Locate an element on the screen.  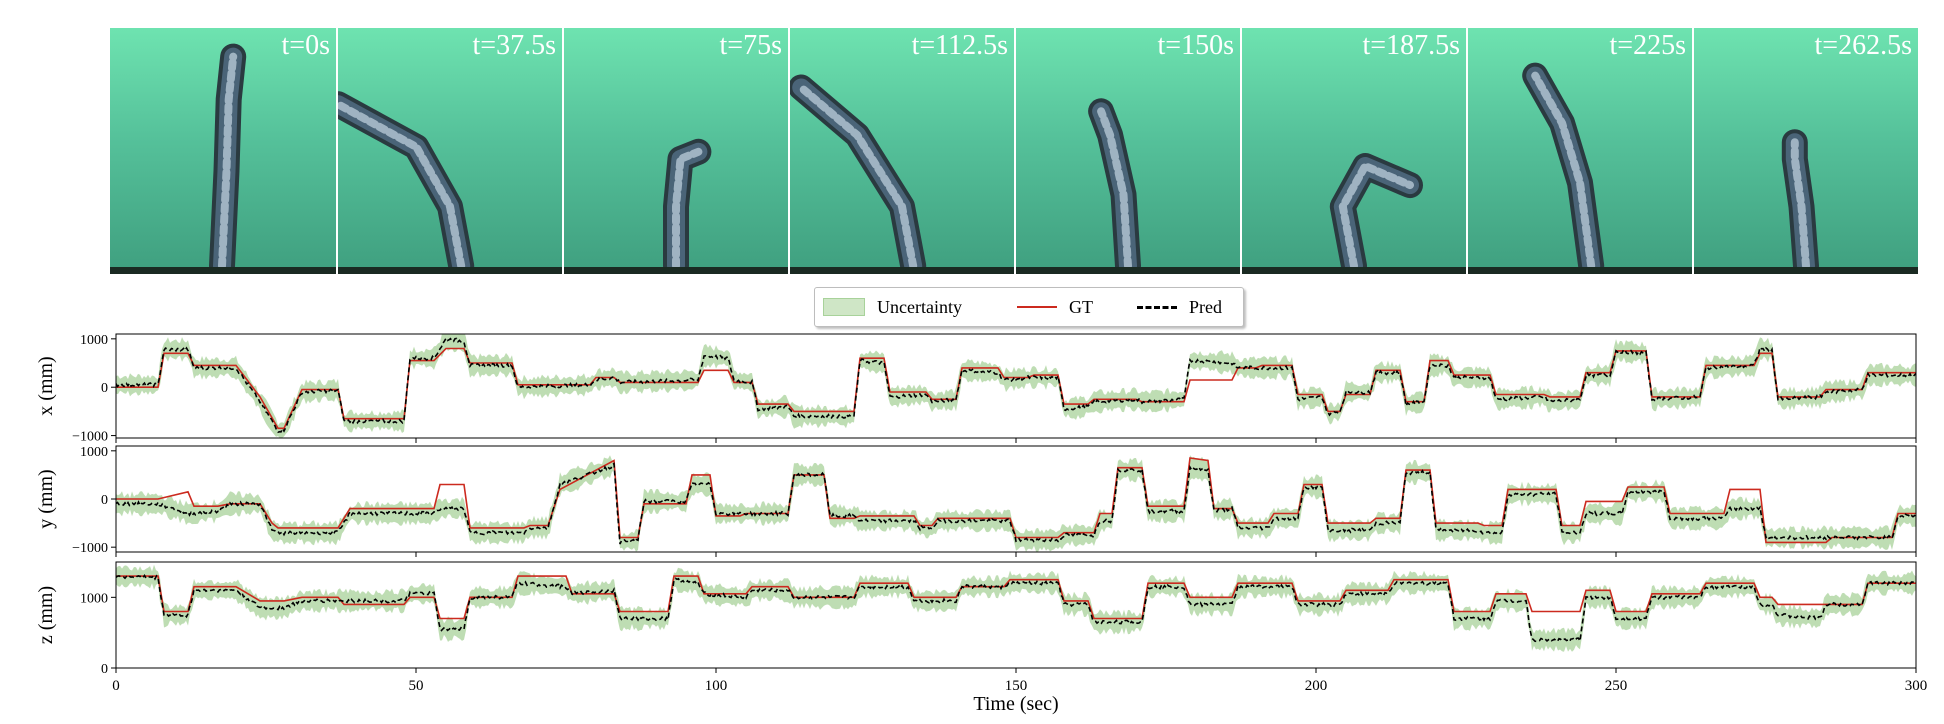
x-tick-label: 100 is located at coordinates (716, 686).